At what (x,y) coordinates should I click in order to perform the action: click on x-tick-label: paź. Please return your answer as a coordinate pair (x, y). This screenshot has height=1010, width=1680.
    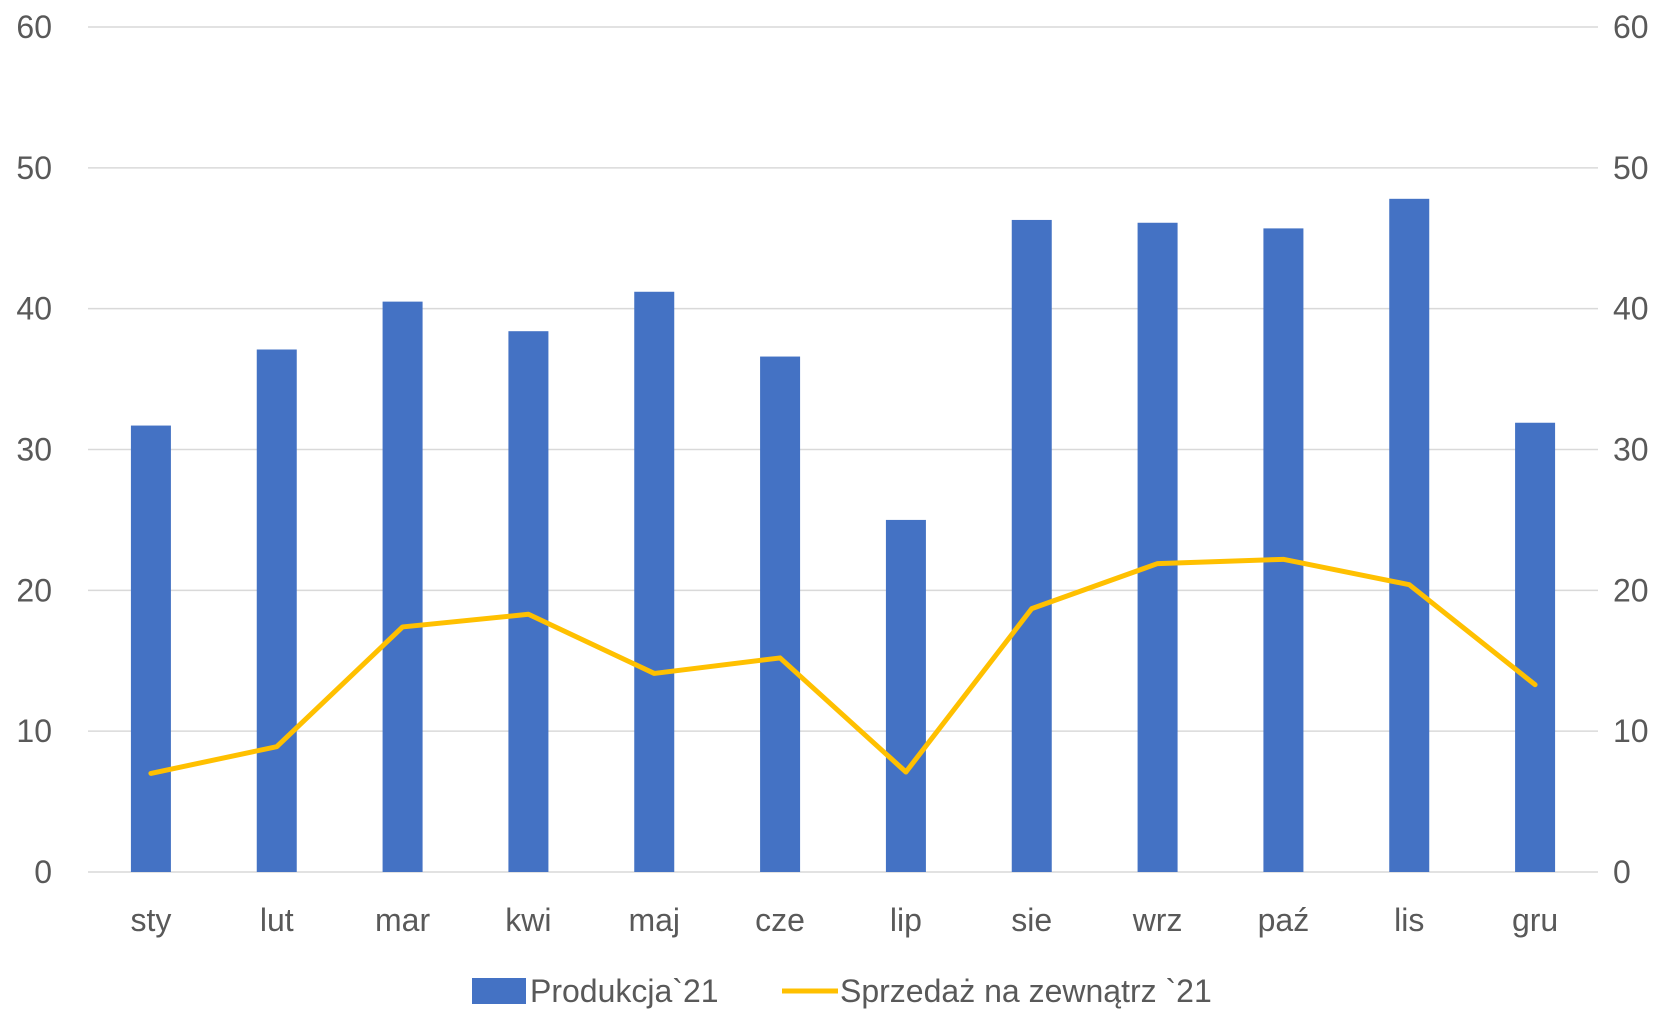
    Looking at the image, I should click on (1284, 920).